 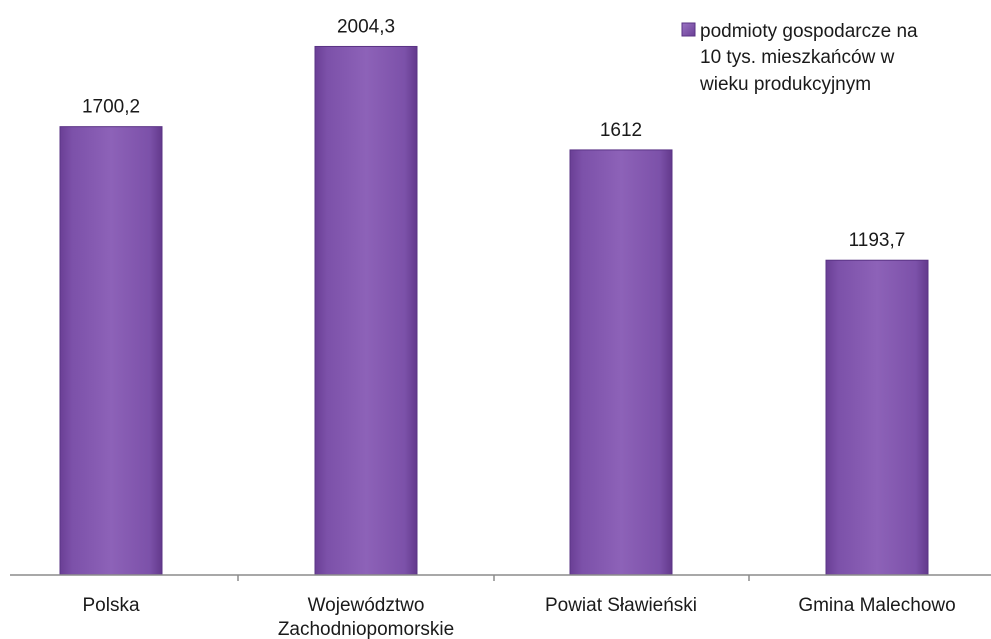 What do you see at coordinates (366, 605) in the screenshot?
I see `x-tick-label-2-line-1: Województwo` at bounding box center [366, 605].